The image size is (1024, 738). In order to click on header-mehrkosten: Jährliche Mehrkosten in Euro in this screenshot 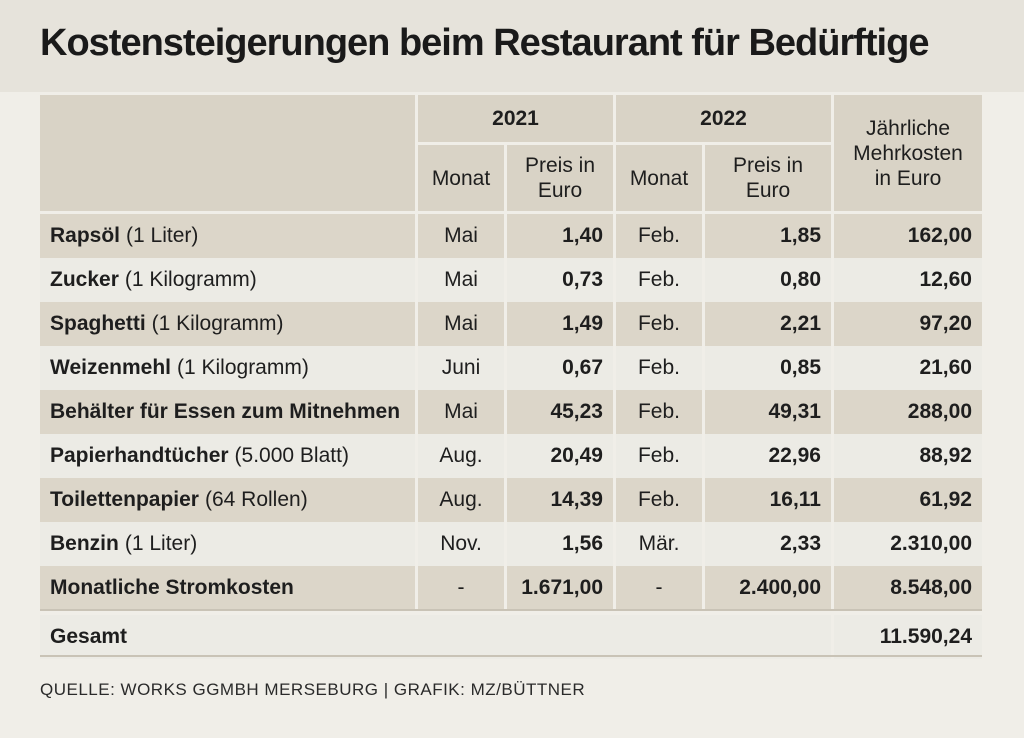, I will do `click(908, 153)`.